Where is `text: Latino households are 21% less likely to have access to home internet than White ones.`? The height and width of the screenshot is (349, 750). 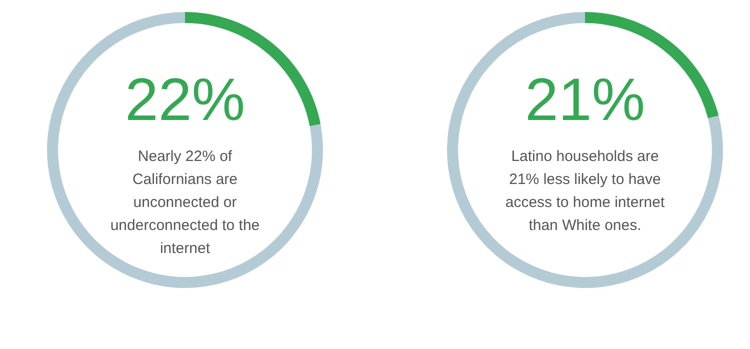
text: Latino households are 21% less likely to have access to home internet than White ones. is located at coordinates (585, 191).